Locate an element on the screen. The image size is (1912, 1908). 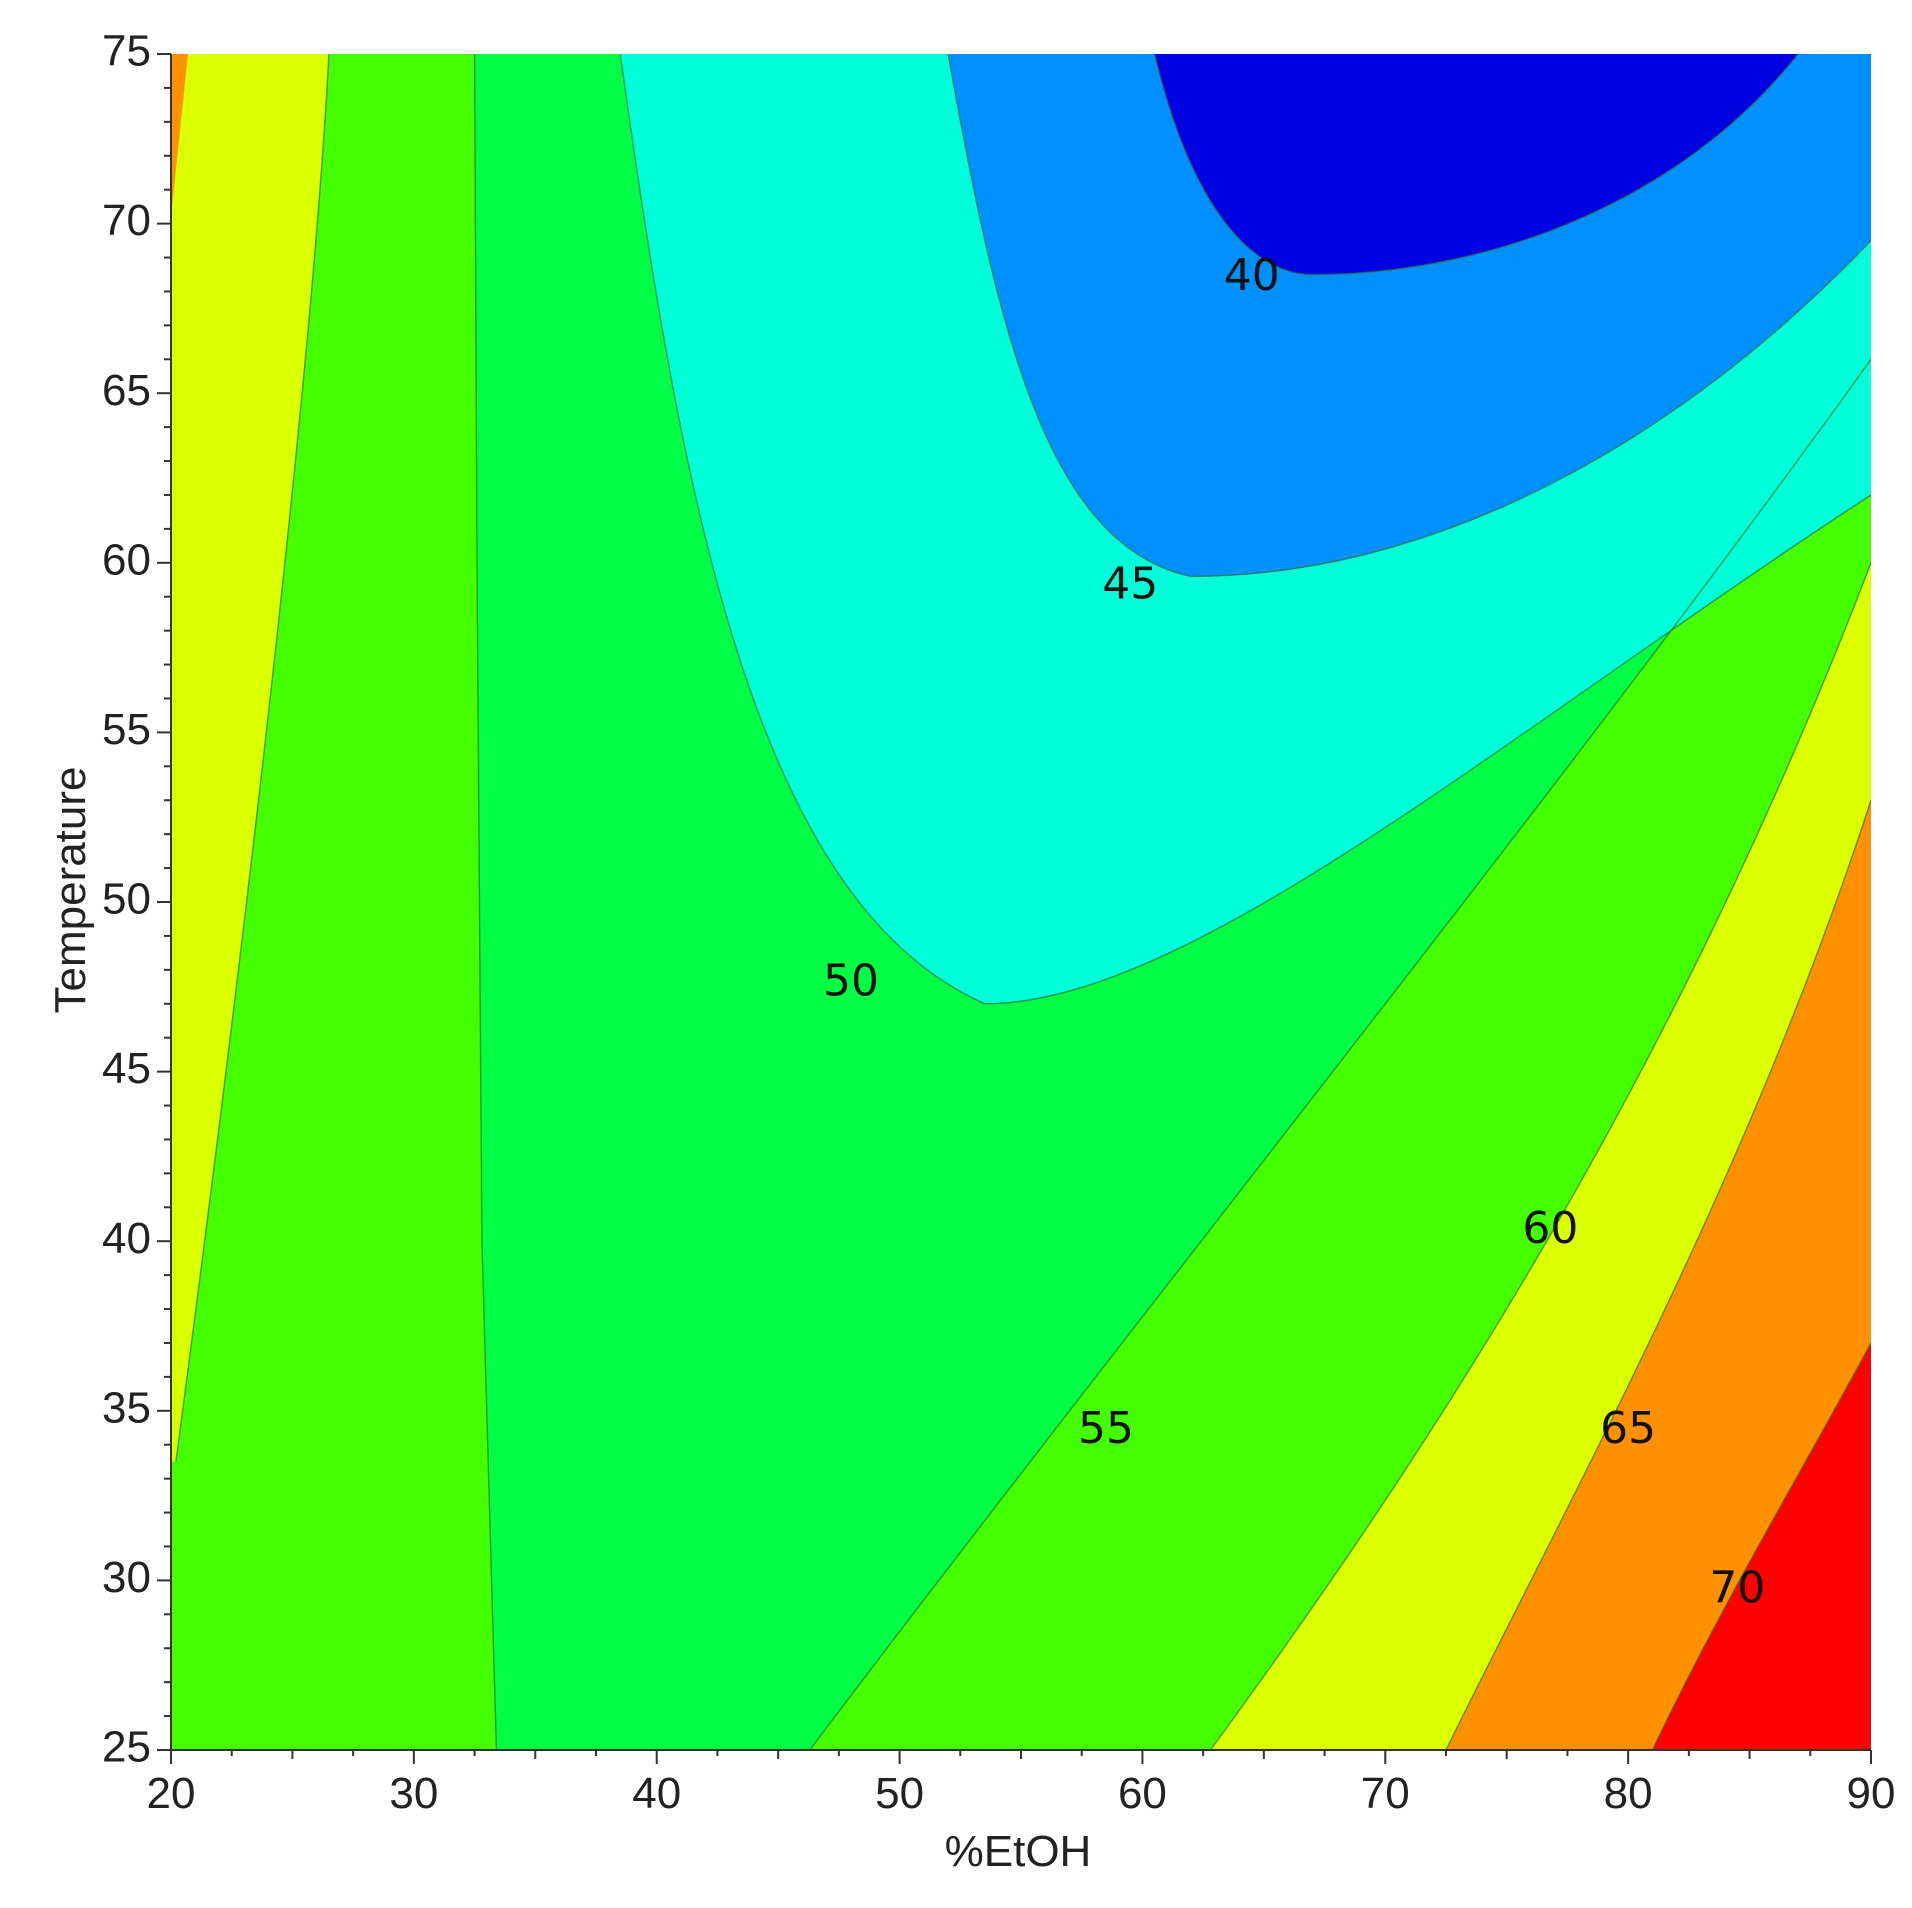
x-tick-label: 50 is located at coordinates (899, 1793).